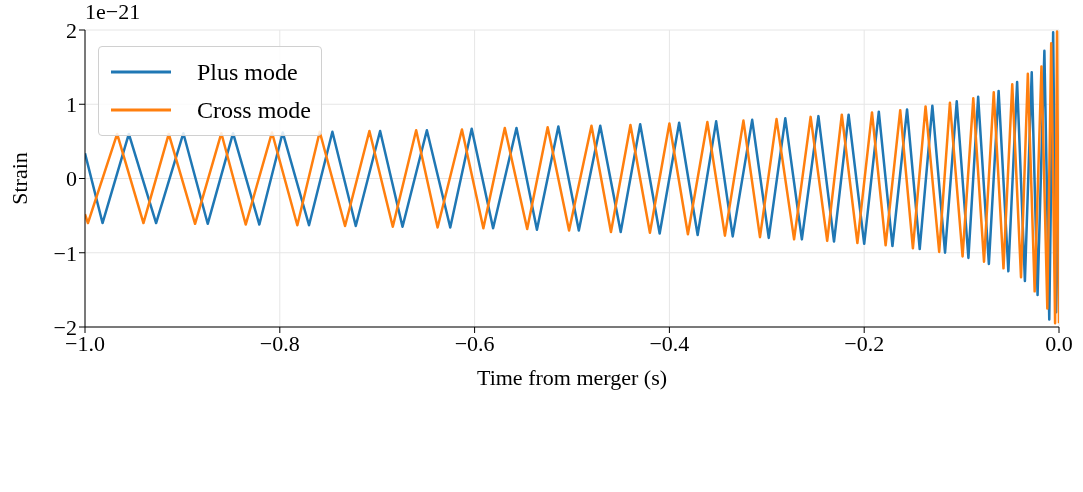  Describe the element at coordinates (19, 178) in the screenshot. I see `y-axis-title: Strain` at that location.